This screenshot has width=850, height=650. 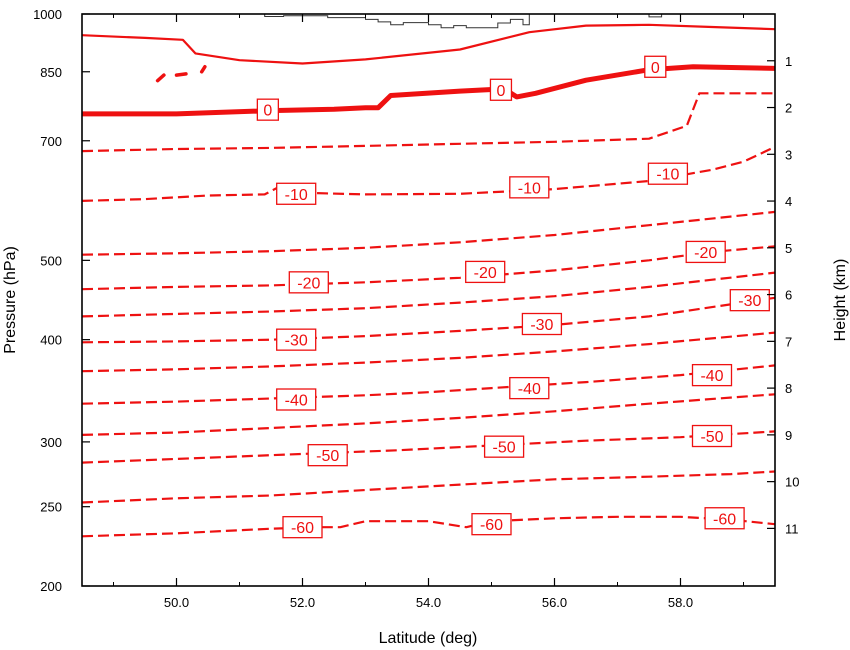 I want to click on y2-tick-label: 1, so click(x=788, y=61).